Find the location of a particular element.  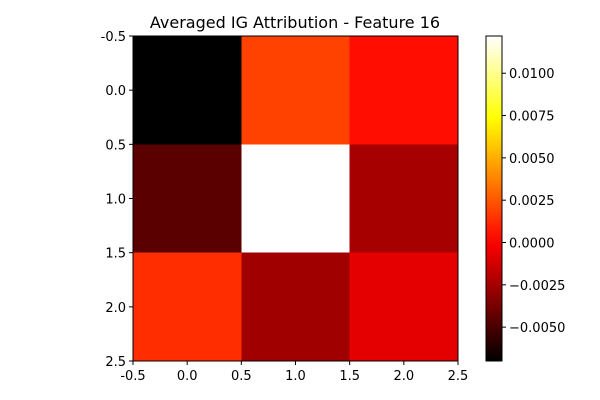

x-tick-label: 0.5 is located at coordinates (241, 376).